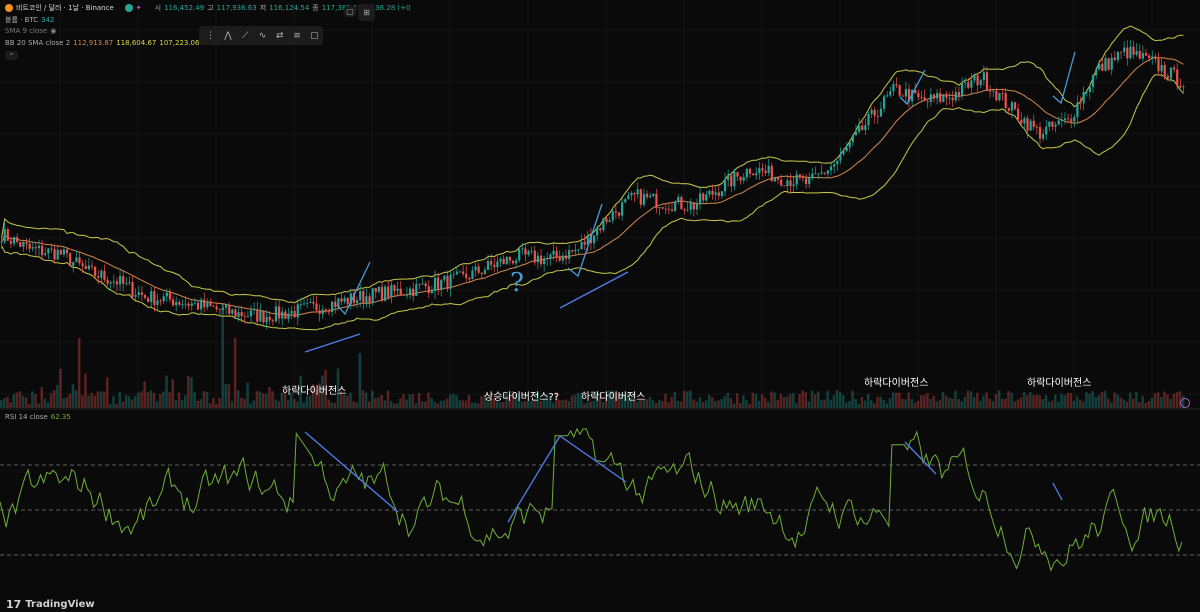  I want to click on layout-icon: ⊞, so click(366, 12).